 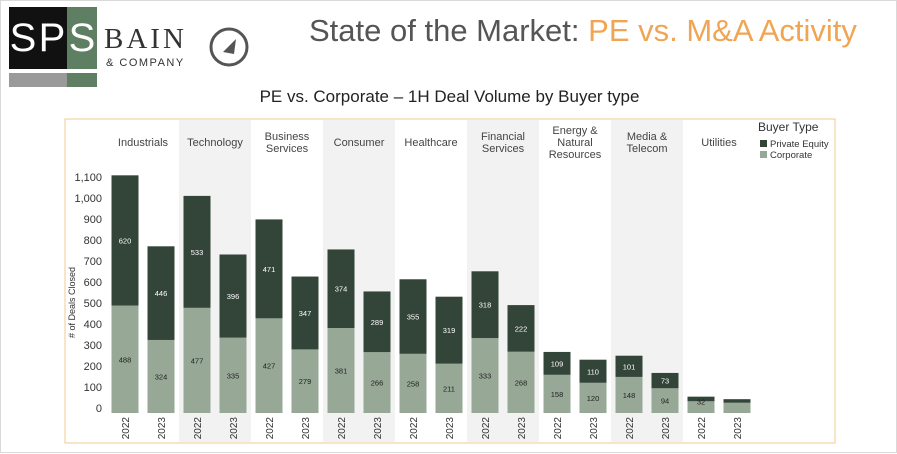 What do you see at coordinates (377, 322) in the screenshot?
I see `data-label-private-equity: 289` at bounding box center [377, 322].